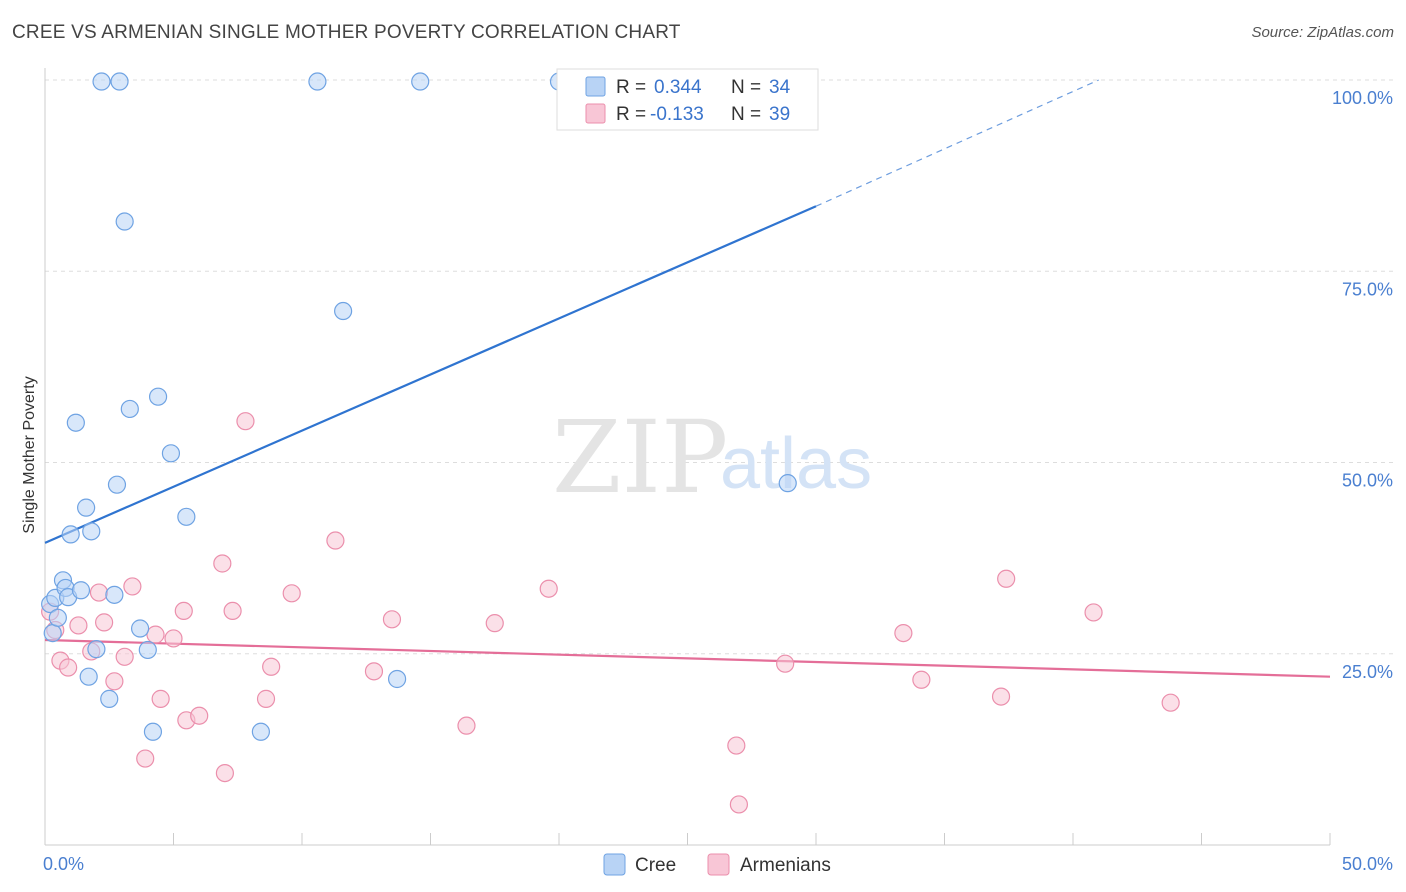 The height and width of the screenshot is (892, 1406). Describe the element at coordinates (957, 143) in the screenshot. I see `cree-trend-extension` at that location.